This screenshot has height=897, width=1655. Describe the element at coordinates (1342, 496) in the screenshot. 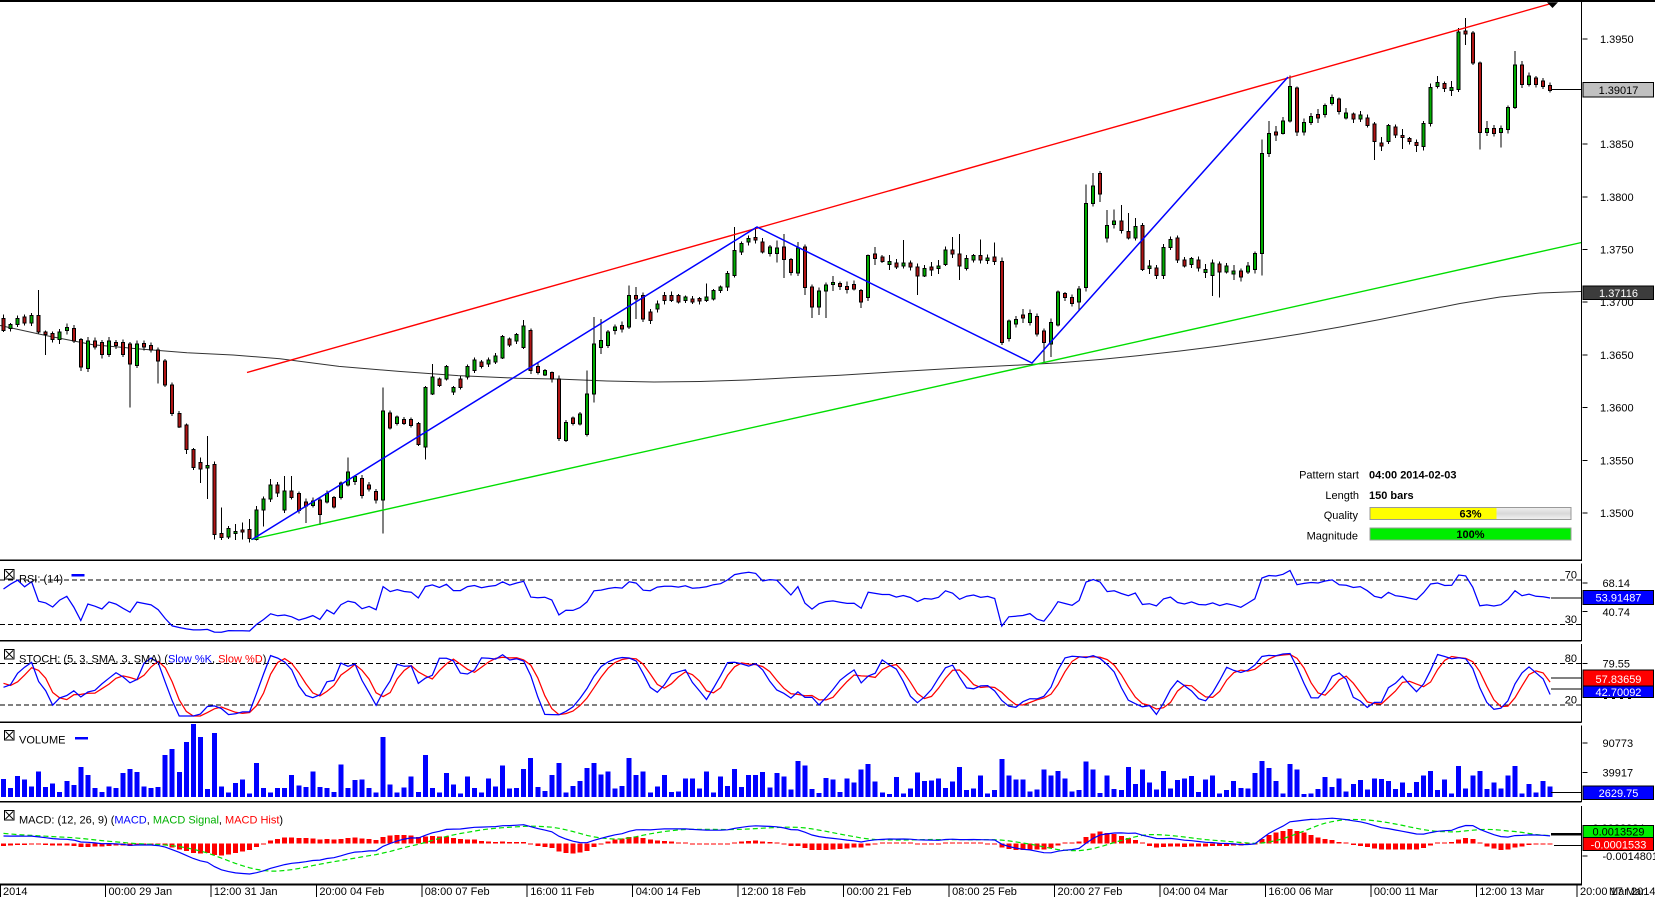

I see `svg-text: Length` at that location.